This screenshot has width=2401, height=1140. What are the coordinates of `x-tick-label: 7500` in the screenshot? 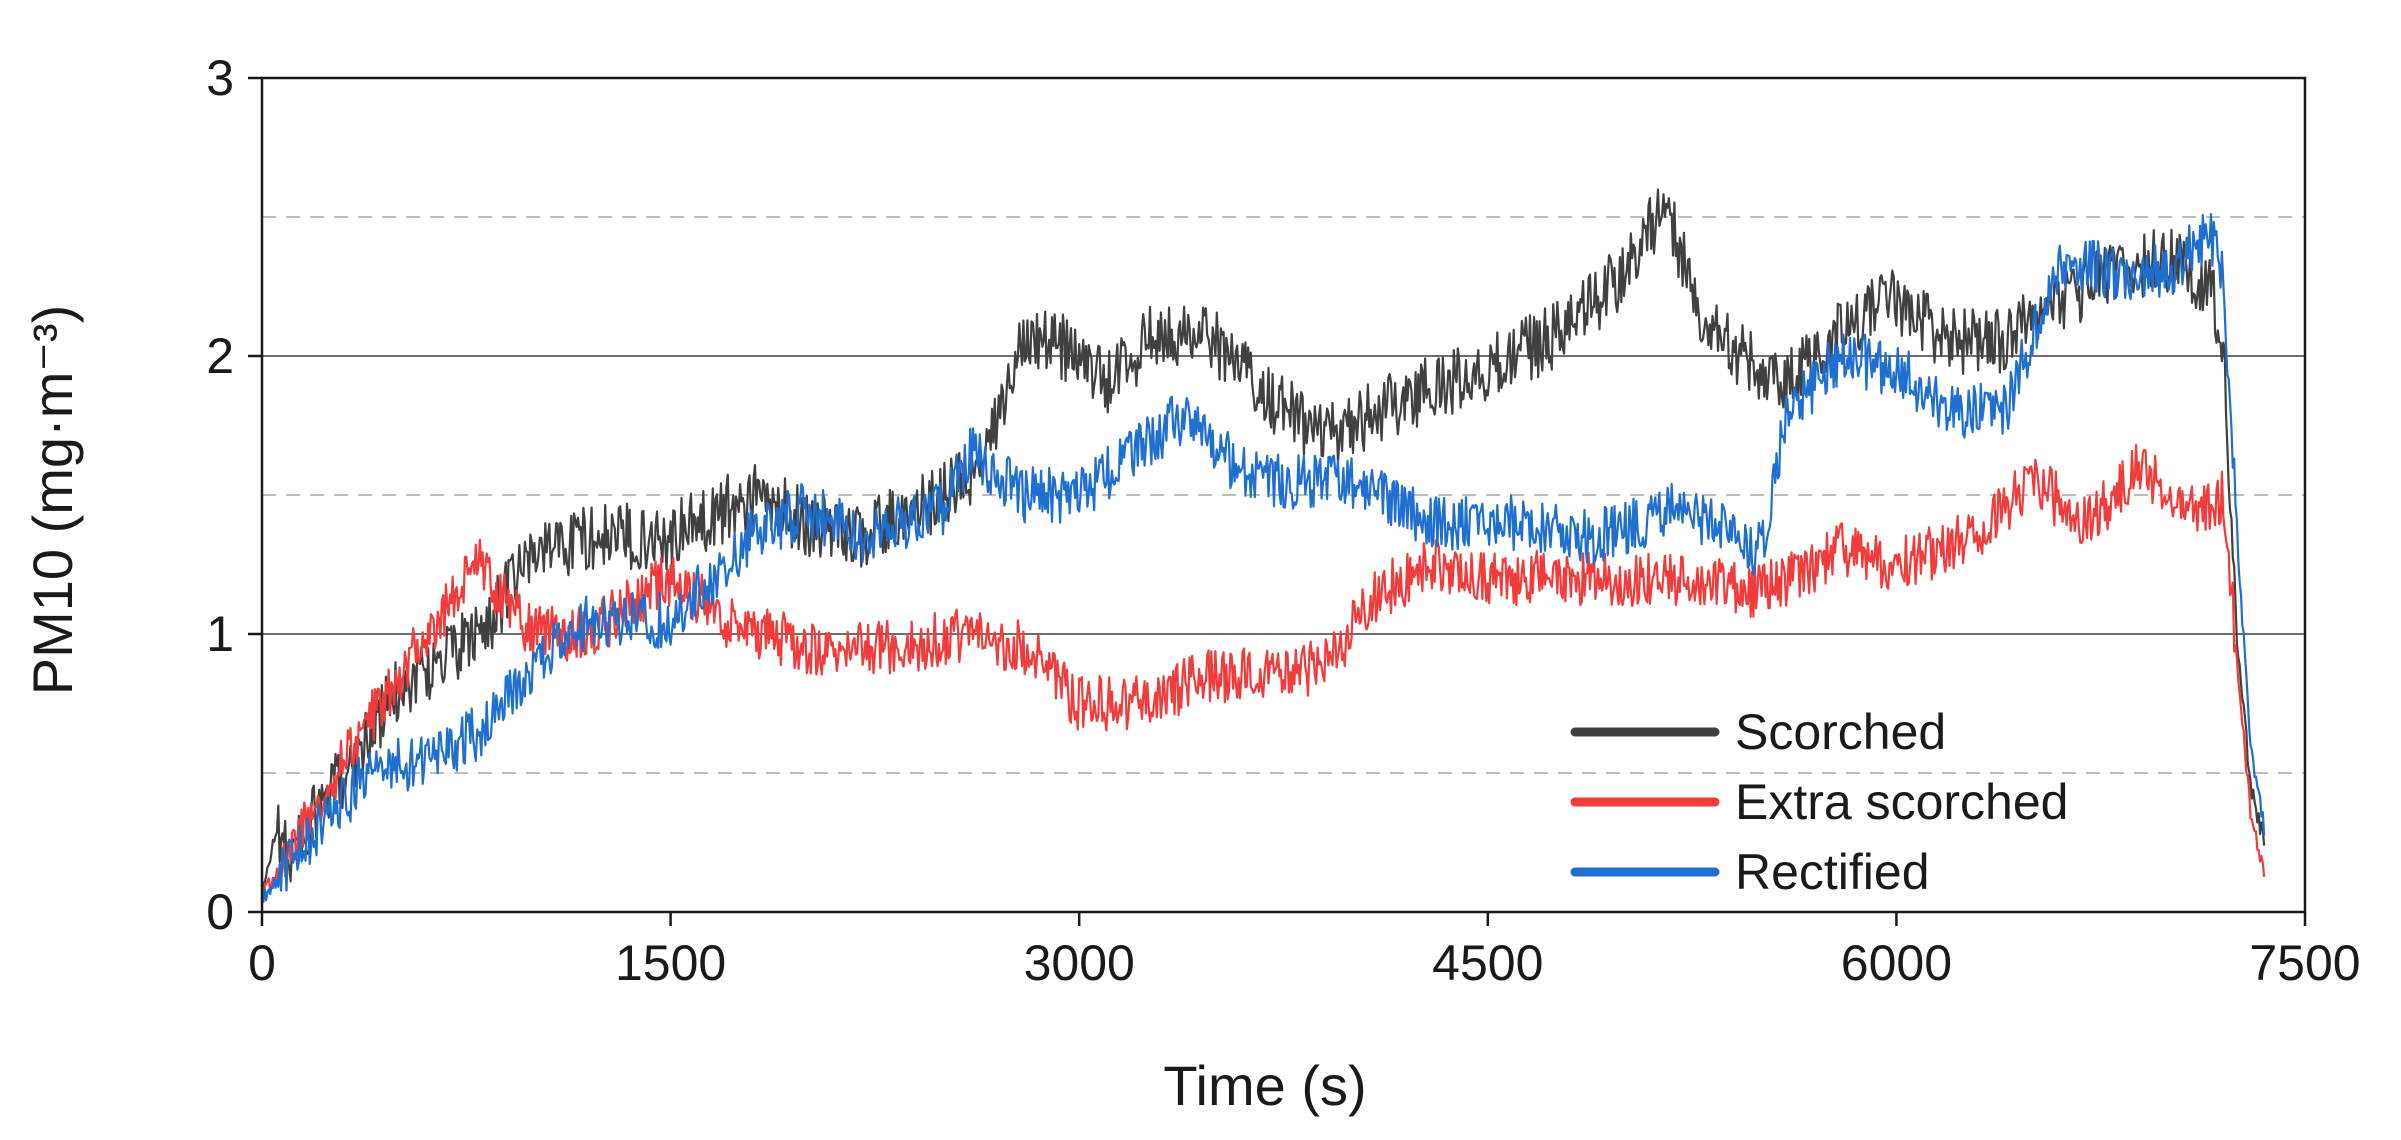 It's located at (2304, 963).